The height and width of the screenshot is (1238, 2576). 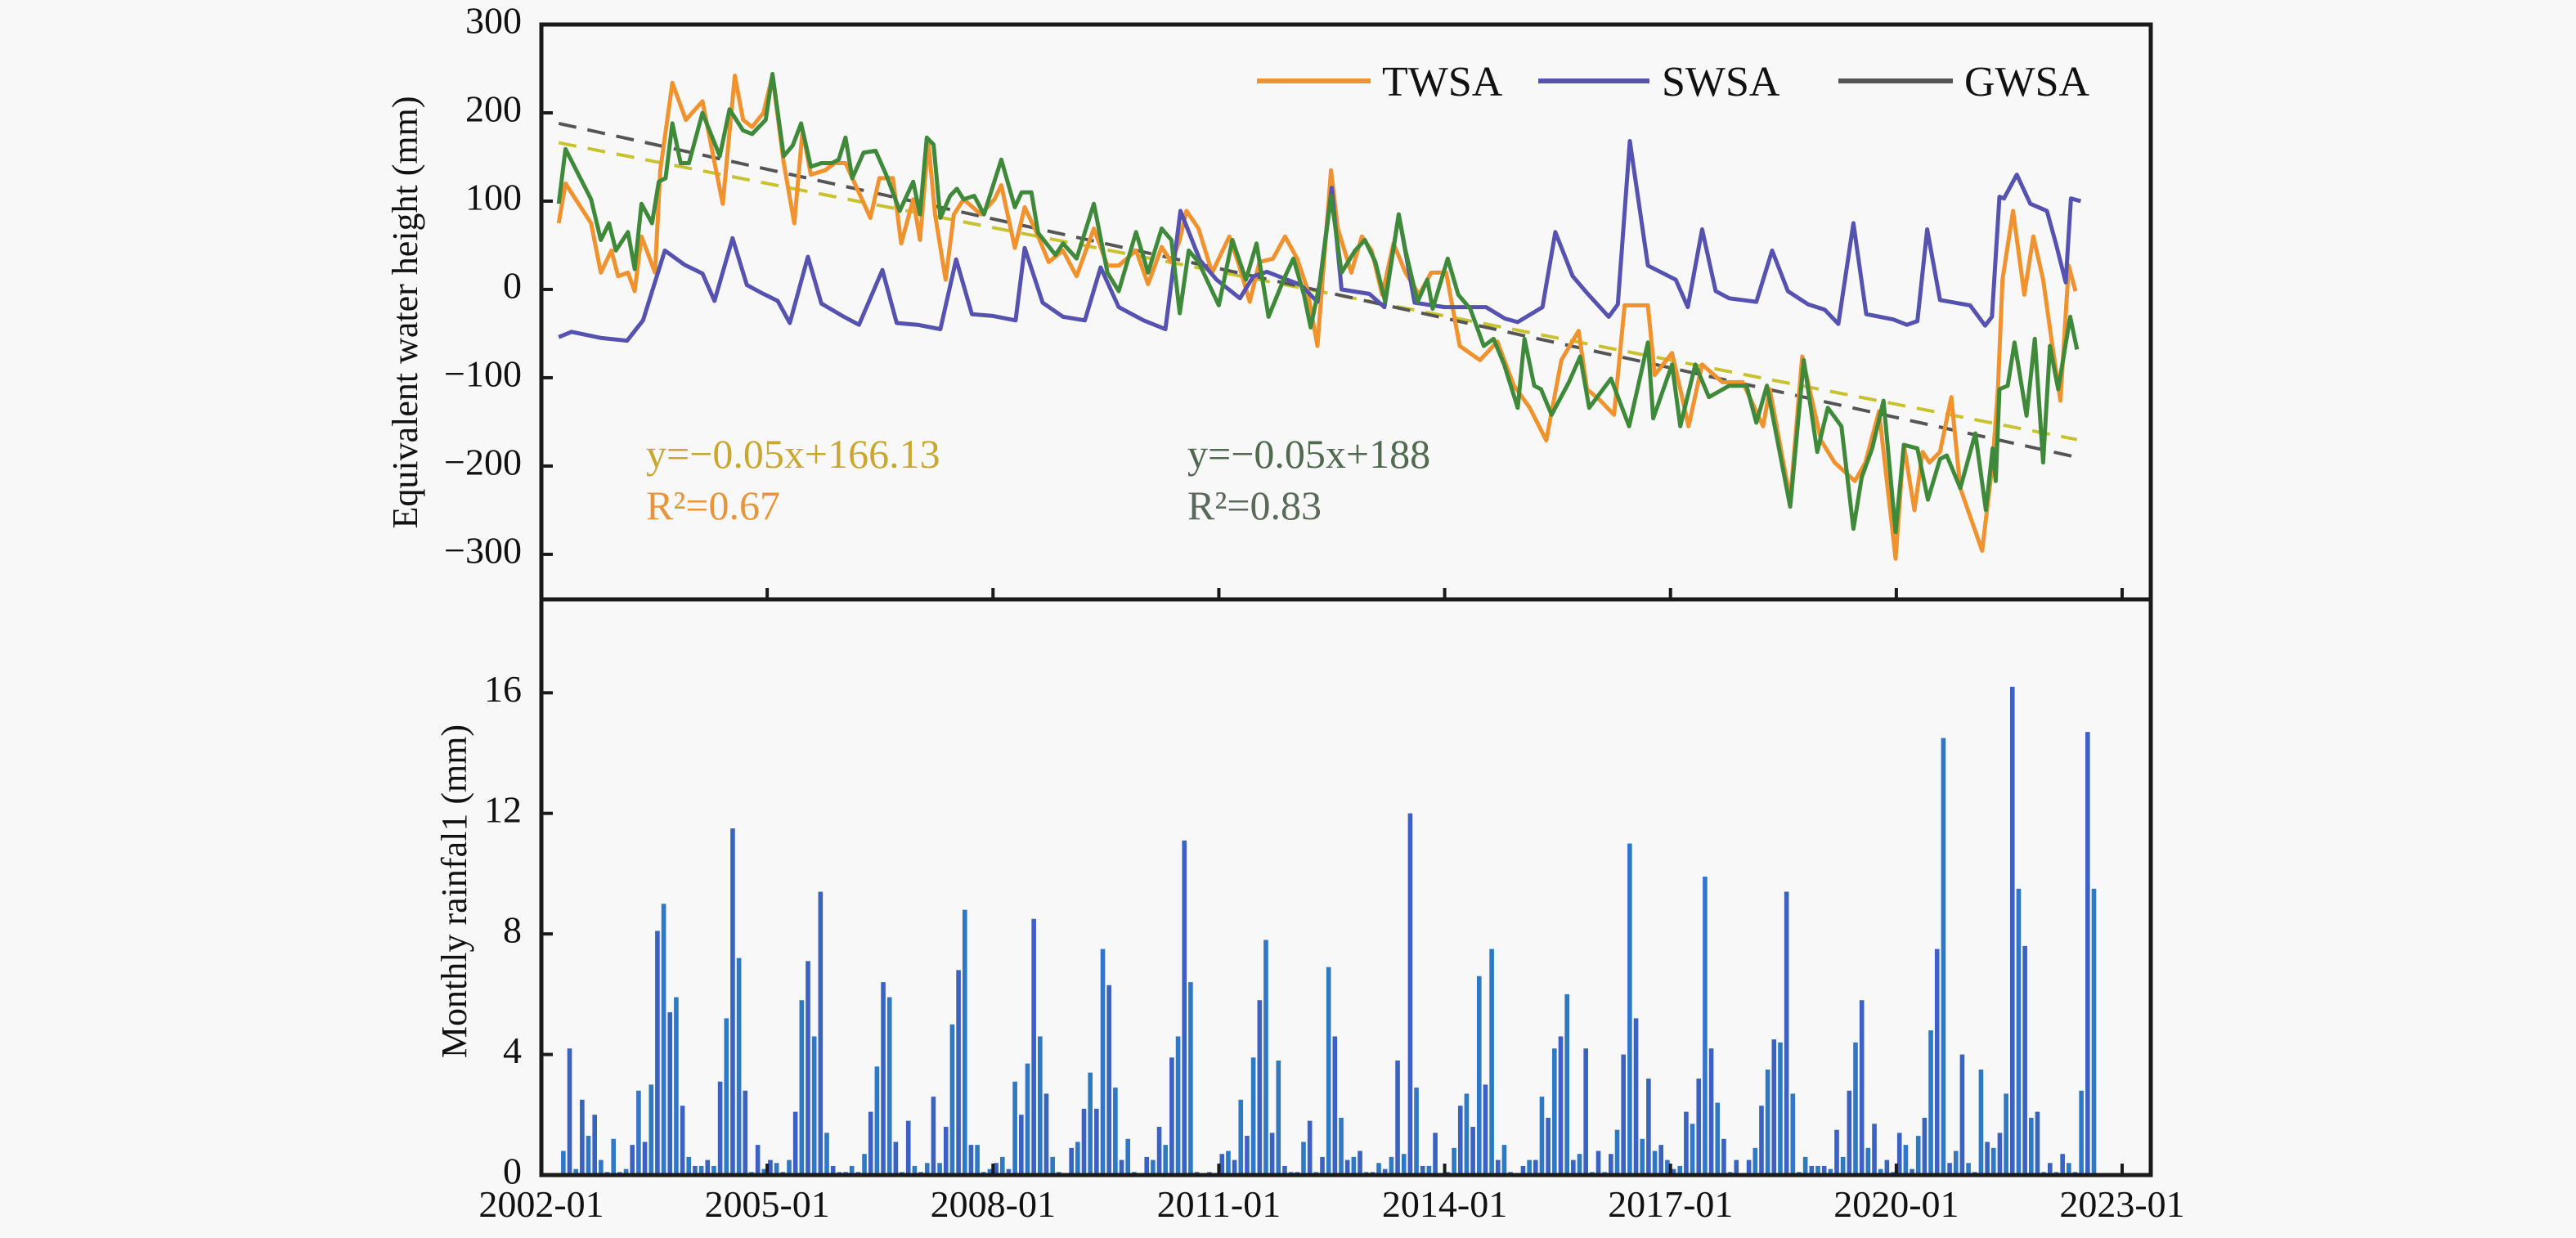 What do you see at coordinates (1219, 1204) in the screenshot?
I see `x-tick-label: 2011-01` at bounding box center [1219, 1204].